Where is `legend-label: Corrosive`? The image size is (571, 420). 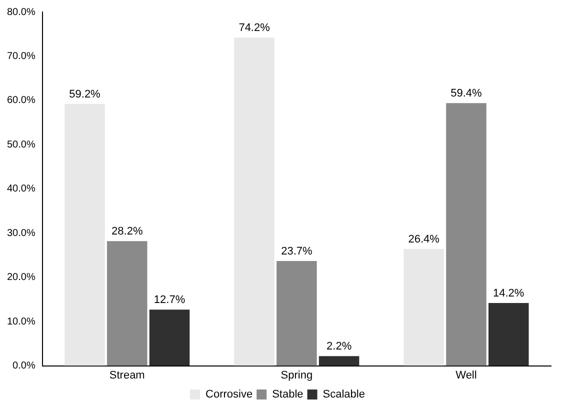
legend-label: Corrosive is located at coordinates (229, 394).